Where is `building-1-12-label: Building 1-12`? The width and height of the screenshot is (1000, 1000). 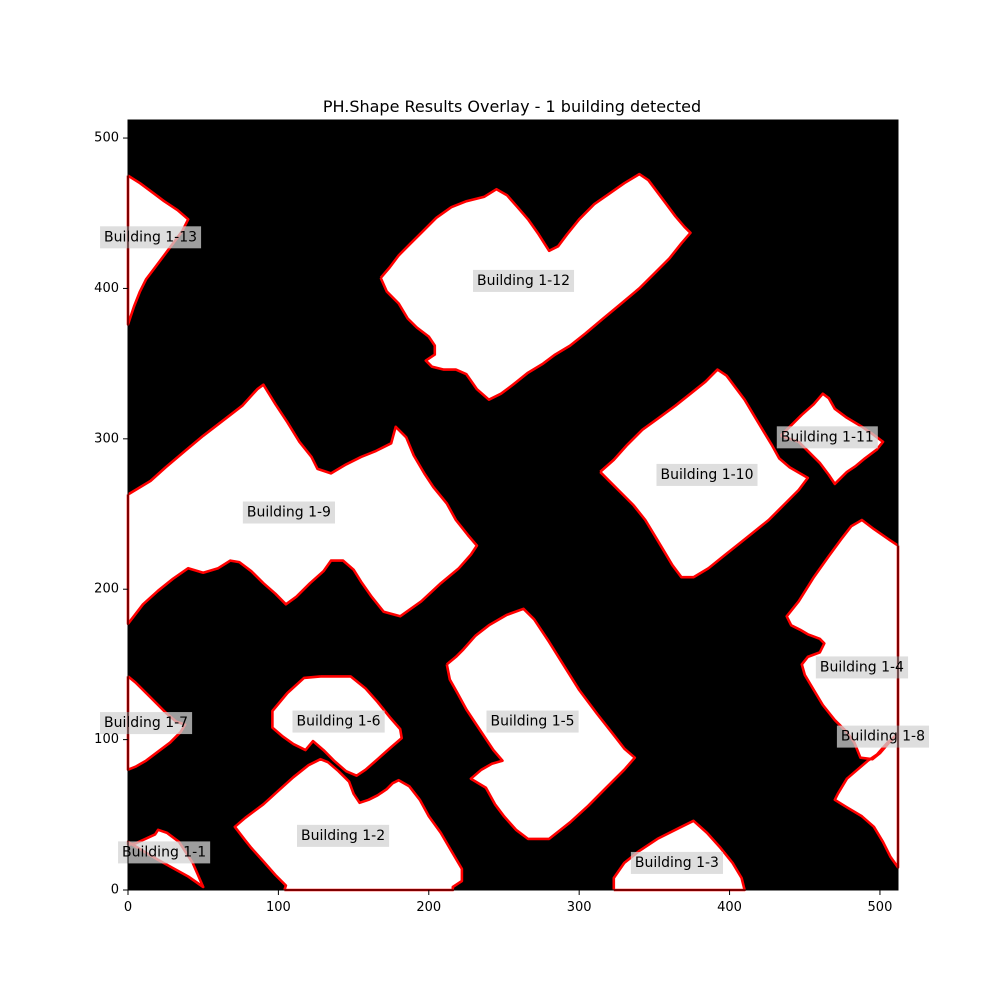 building-1-12-label: Building 1-12 is located at coordinates (523, 281).